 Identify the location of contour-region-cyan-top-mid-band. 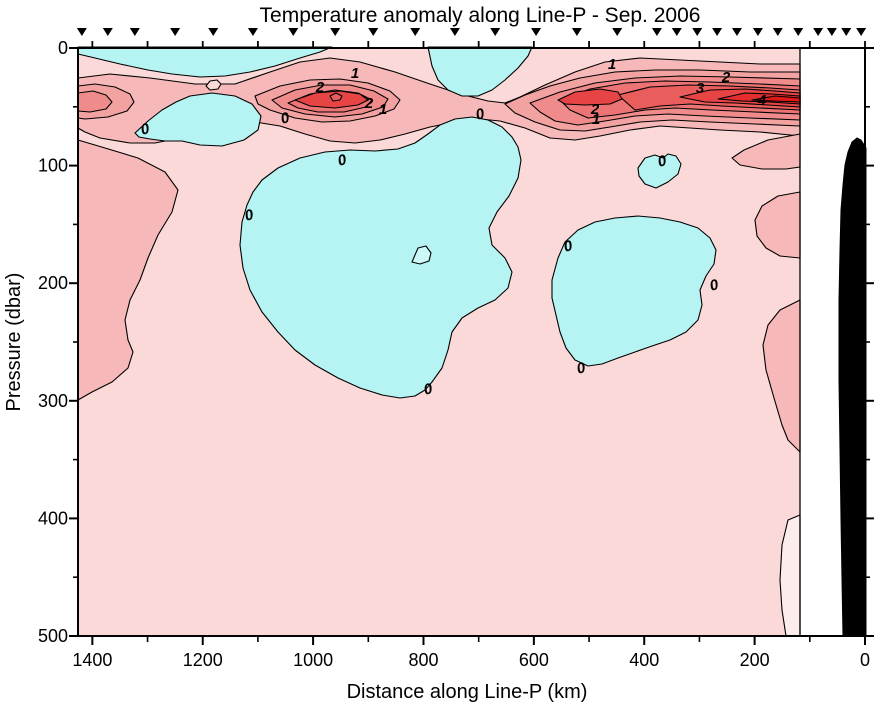
(480, 71).